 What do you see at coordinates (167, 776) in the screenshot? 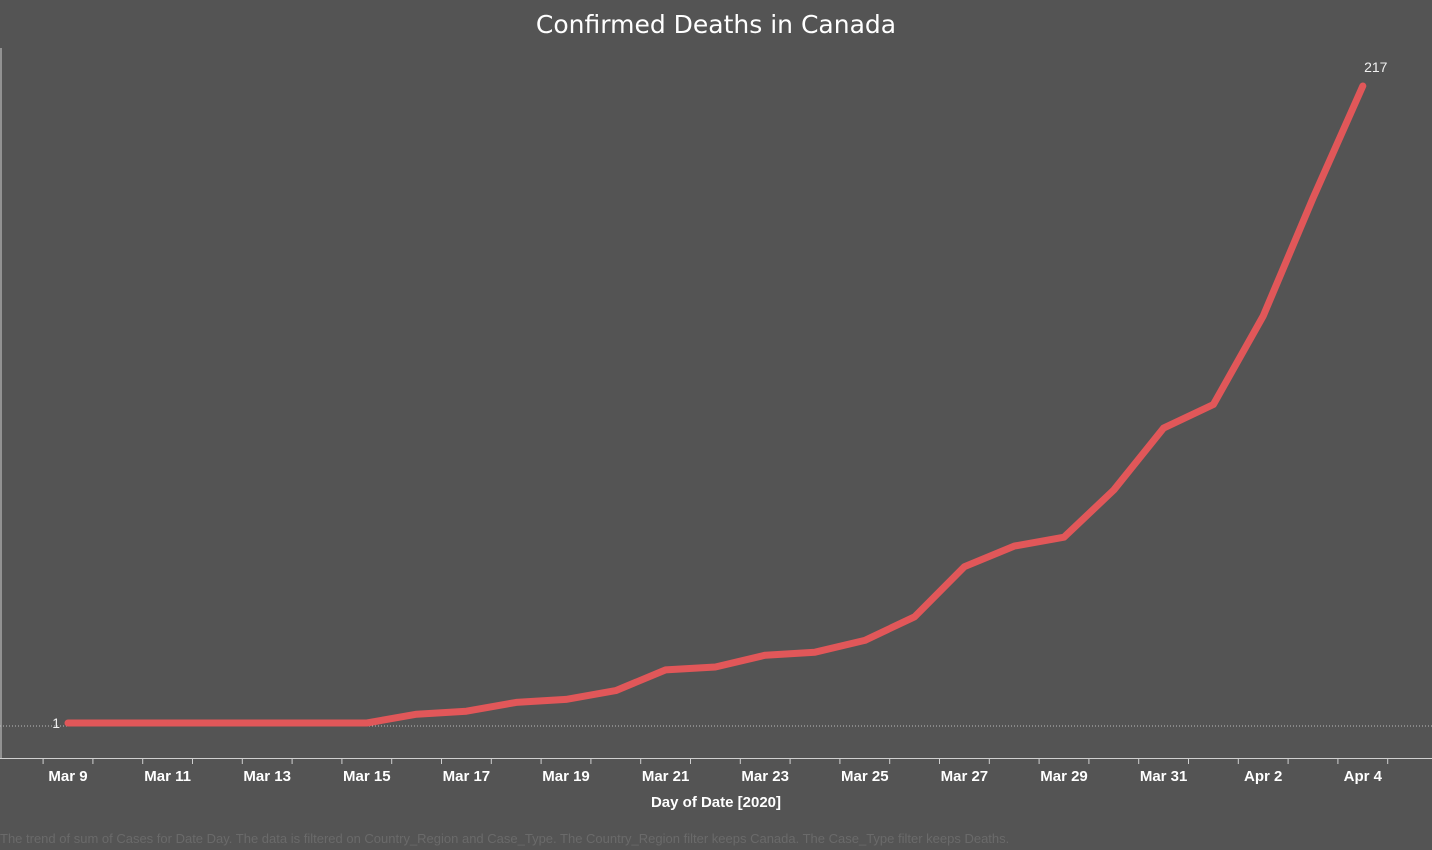
I see `x-tick-label: Mar 11` at bounding box center [167, 776].